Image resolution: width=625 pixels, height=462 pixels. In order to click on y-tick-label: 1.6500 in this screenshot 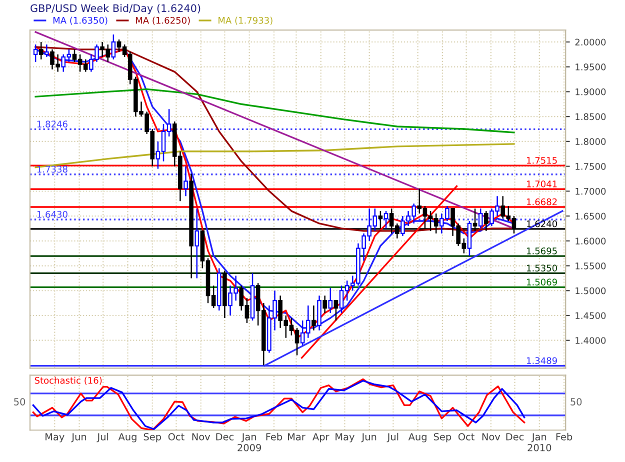, I will do `click(591, 216)`.